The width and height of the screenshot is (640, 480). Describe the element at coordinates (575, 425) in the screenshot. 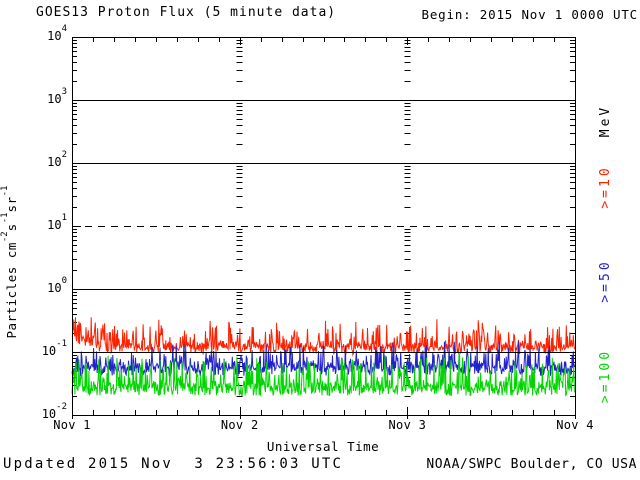

I see `x-tick-label: Nov 4` at that location.